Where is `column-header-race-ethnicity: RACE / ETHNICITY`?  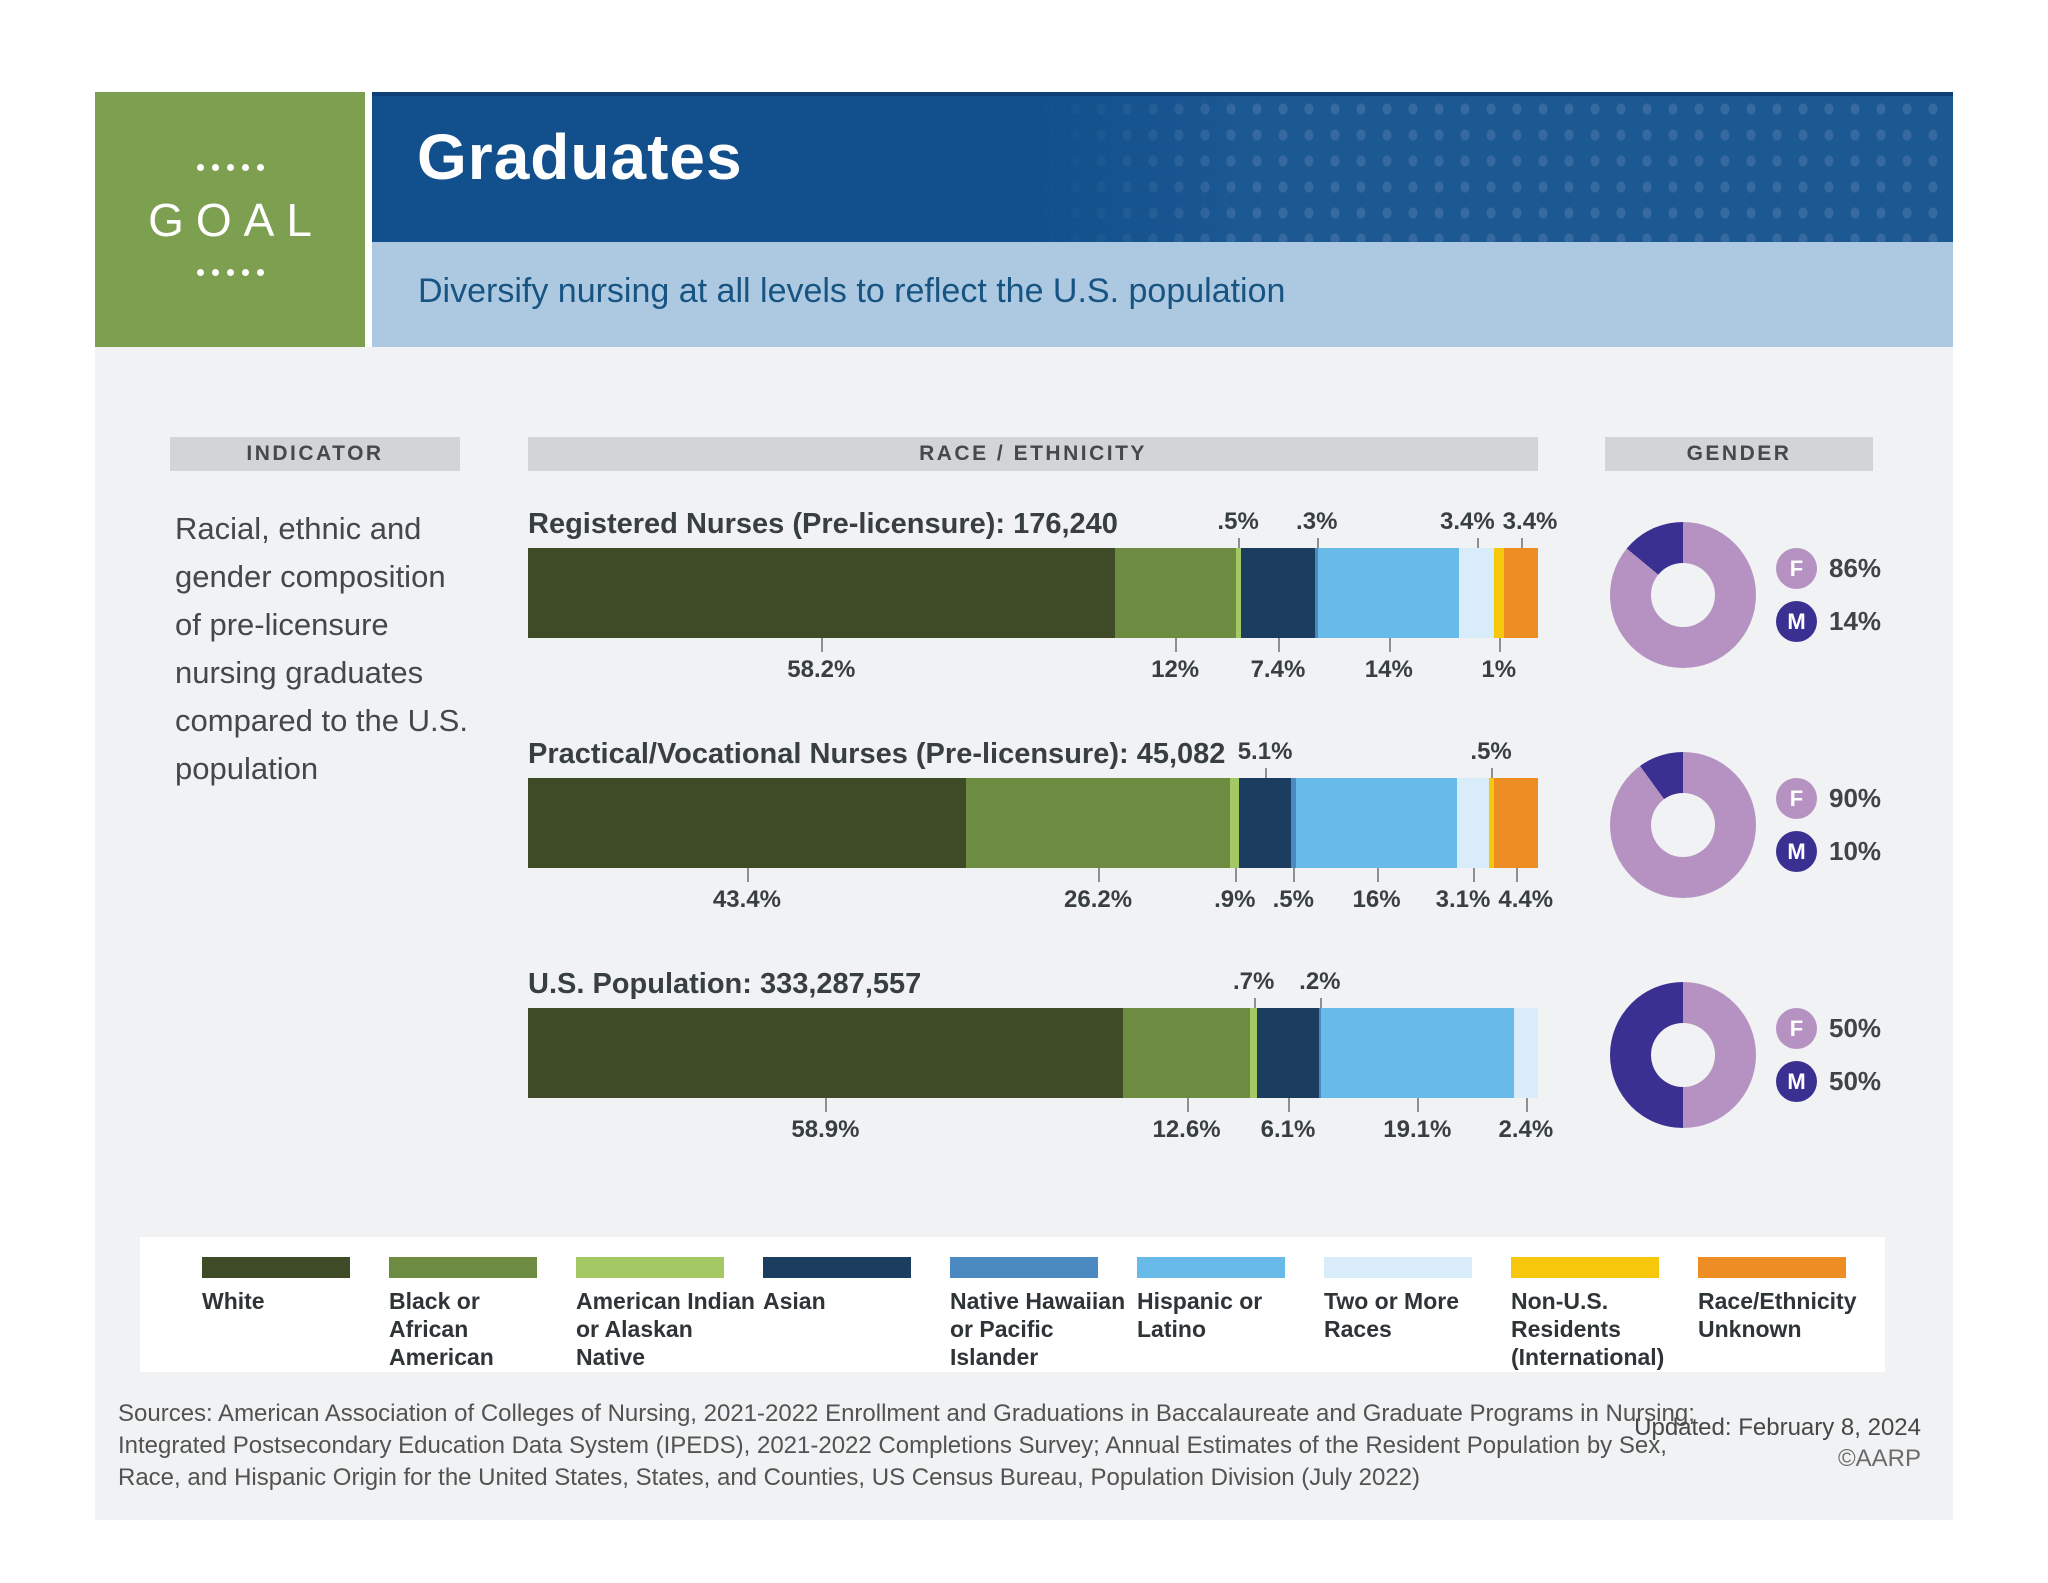
column-header-race-ethnicity: RACE / ETHNICITY is located at coordinates (1033, 454).